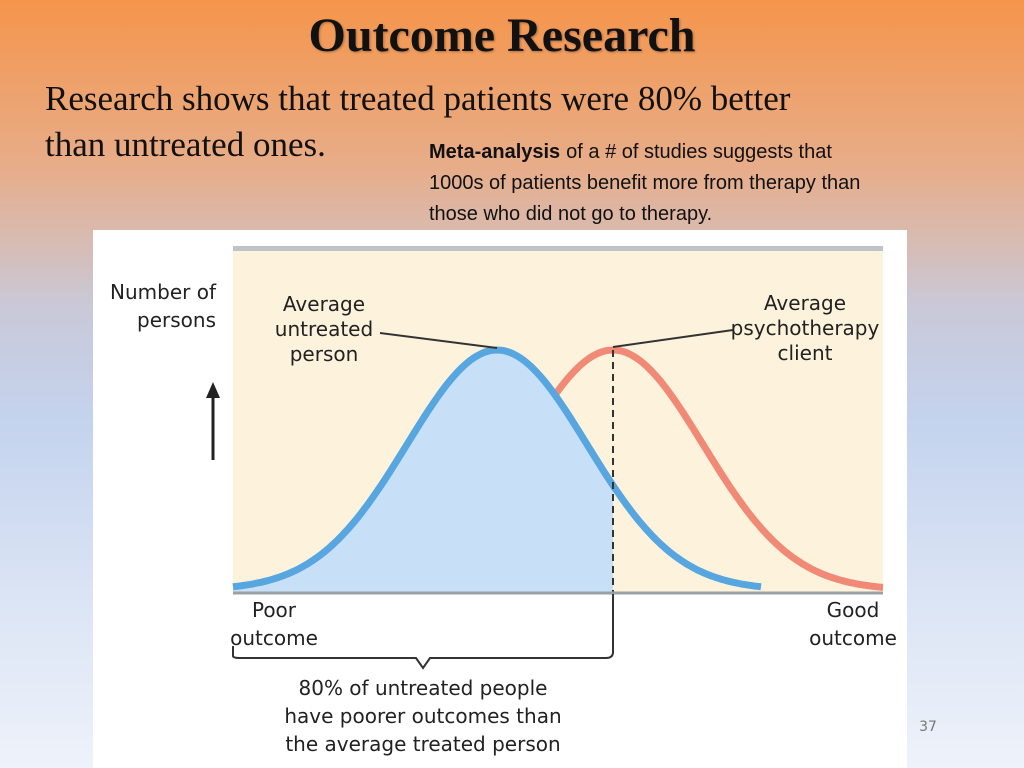  Describe the element at coordinates (571, 214) in the screenshot. I see `note-line: those who did not go to therapy.` at that location.